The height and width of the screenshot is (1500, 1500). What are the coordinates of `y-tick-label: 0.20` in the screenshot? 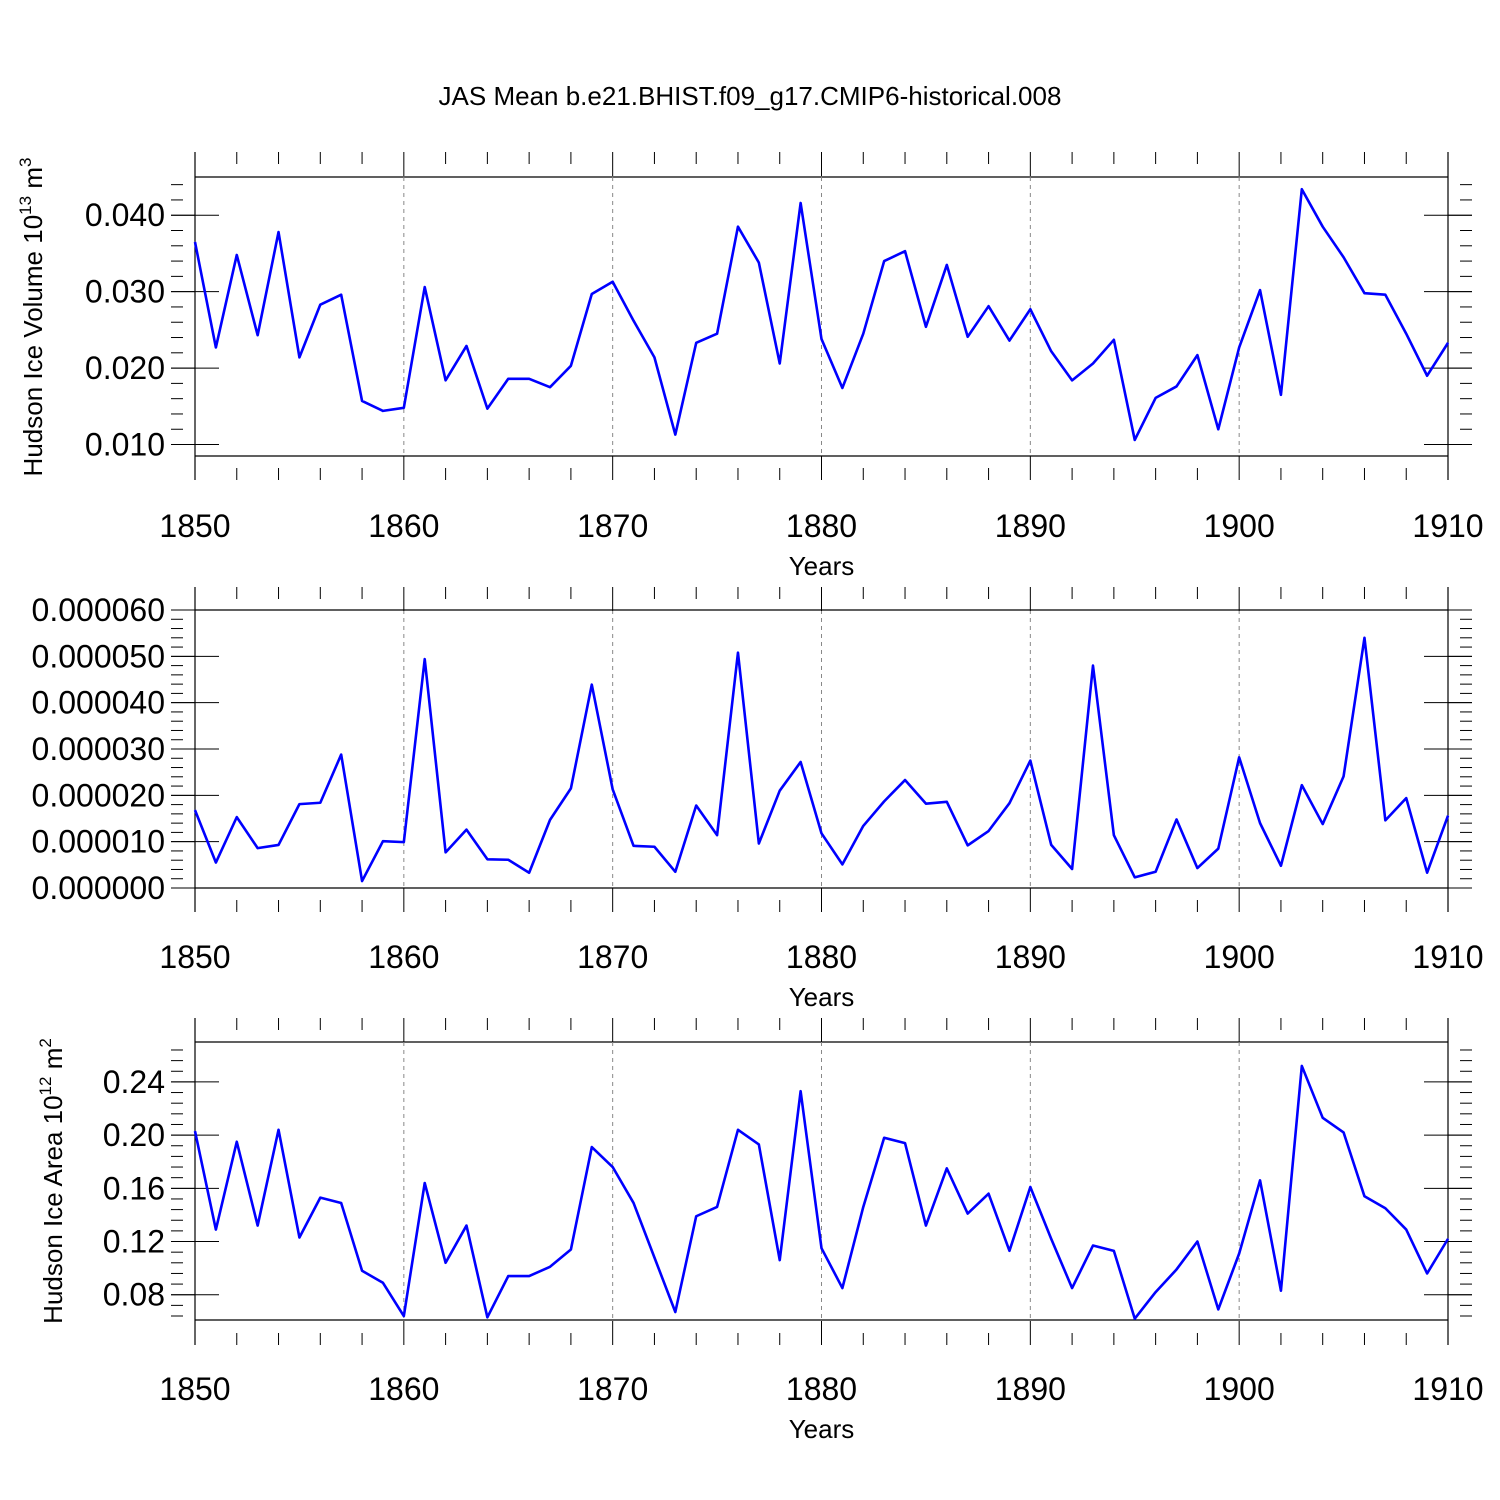 It's located at (134, 1135).